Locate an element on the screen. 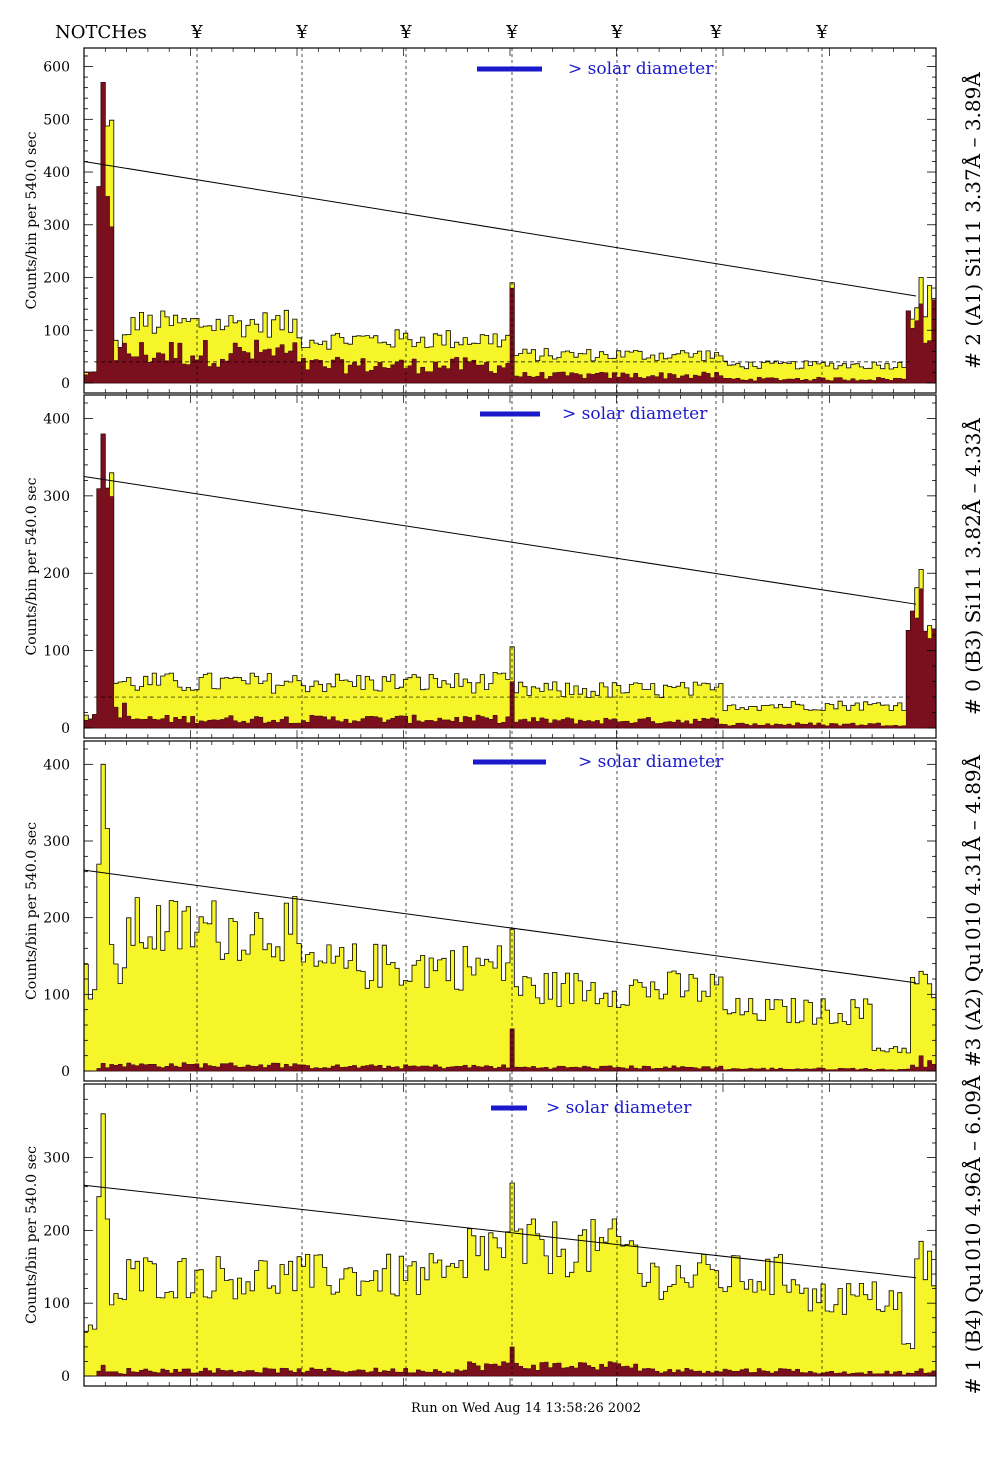 This screenshot has height=1476, width=1004. notch-marker-7: ¥ is located at coordinates (821, 32).